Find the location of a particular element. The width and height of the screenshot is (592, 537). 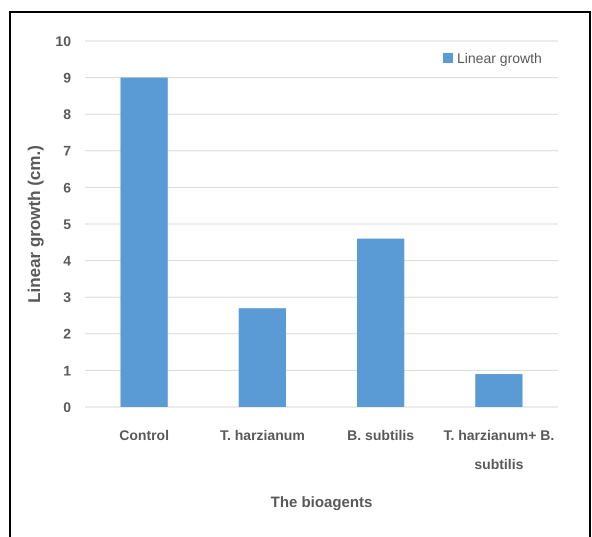

y-tick-label: 8 is located at coordinates (67, 114).